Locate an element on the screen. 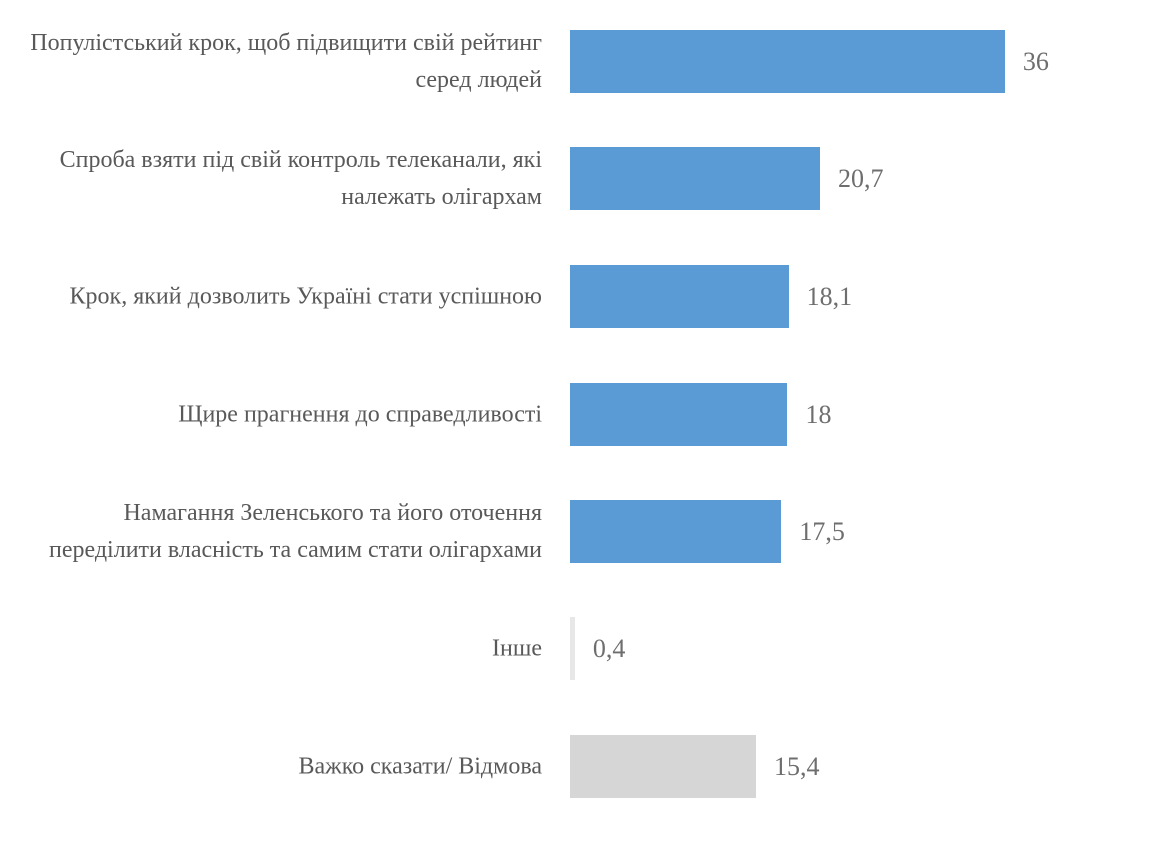  value-label: 0,4 is located at coordinates (609, 648).